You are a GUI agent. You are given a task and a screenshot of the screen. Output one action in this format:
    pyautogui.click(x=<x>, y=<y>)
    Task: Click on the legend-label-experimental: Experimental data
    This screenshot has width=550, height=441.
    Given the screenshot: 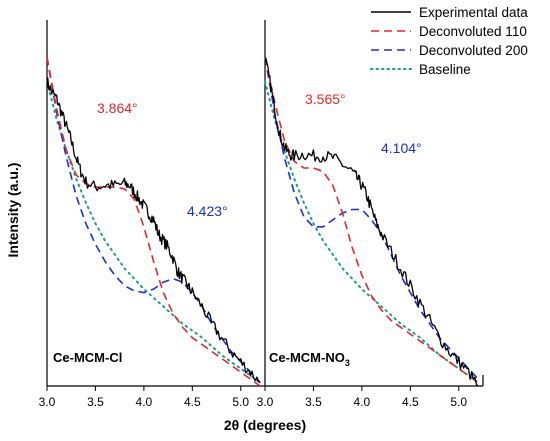 What is the action you would take?
    pyautogui.click(x=473, y=12)
    